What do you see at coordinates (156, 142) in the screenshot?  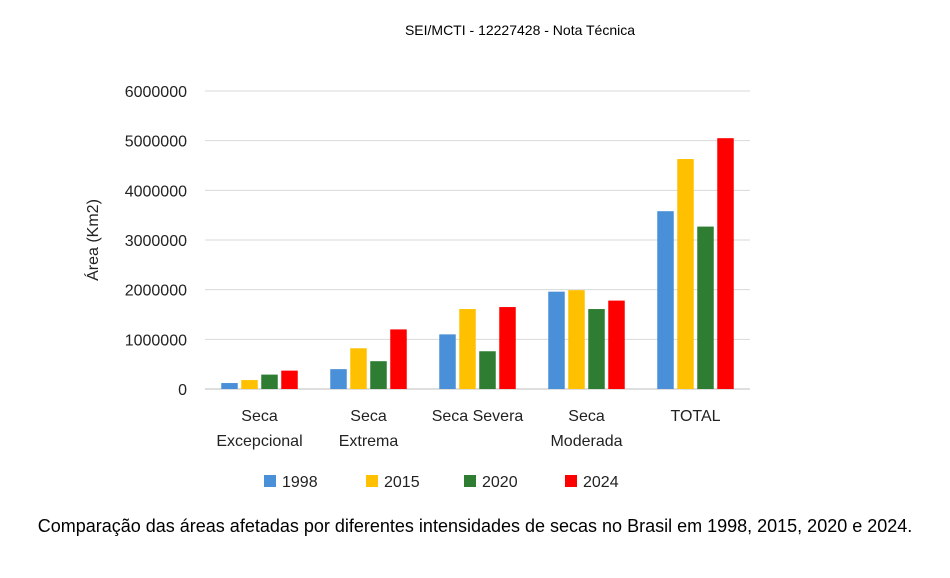 I see `y-tick-label: 5000000` at bounding box center [156, 142].